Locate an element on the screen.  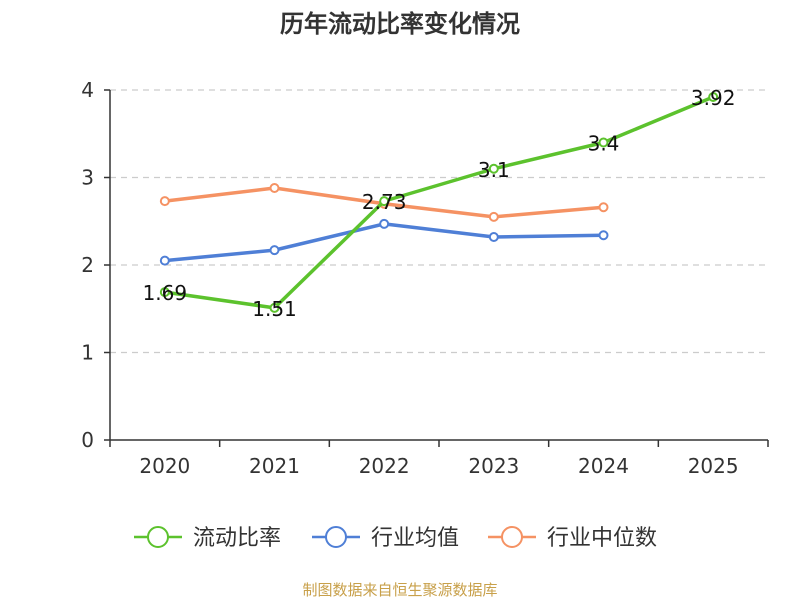
data-label: 1.69 is located at coordinates (165, 293).